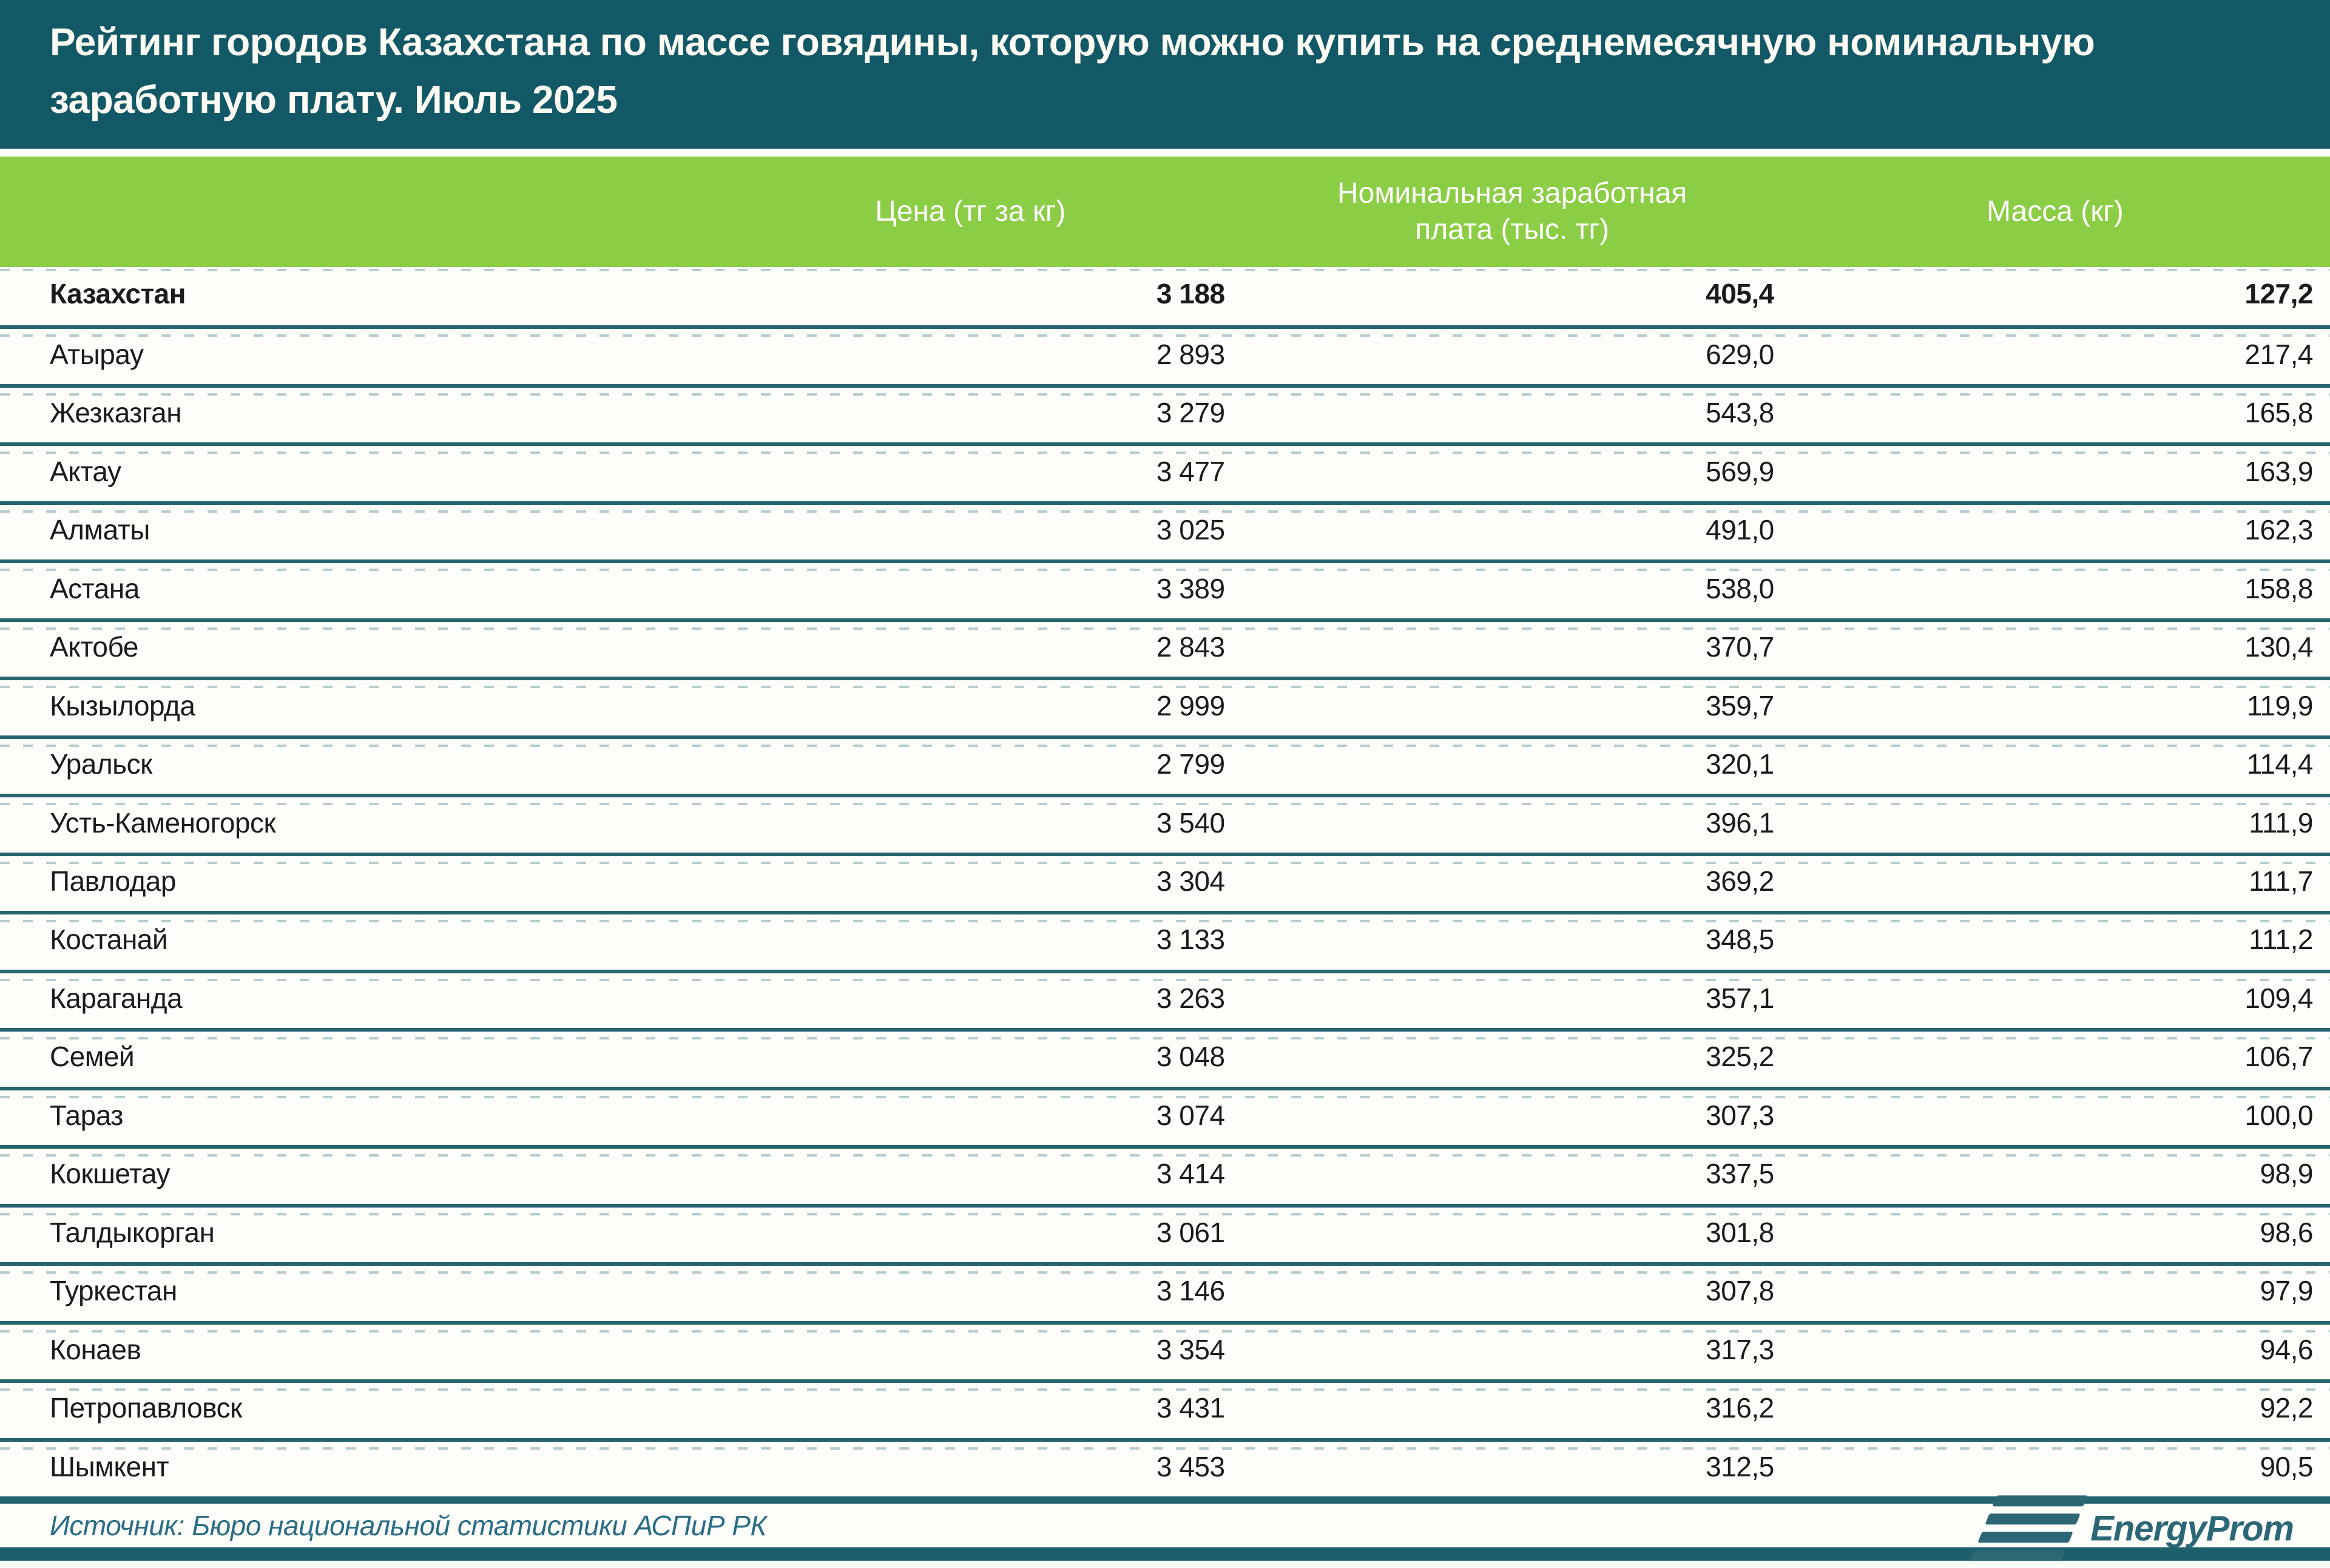  Describe the element at coordinates (1190, 471) in the screenshot. I see `price-cell: 3 477` at that location.